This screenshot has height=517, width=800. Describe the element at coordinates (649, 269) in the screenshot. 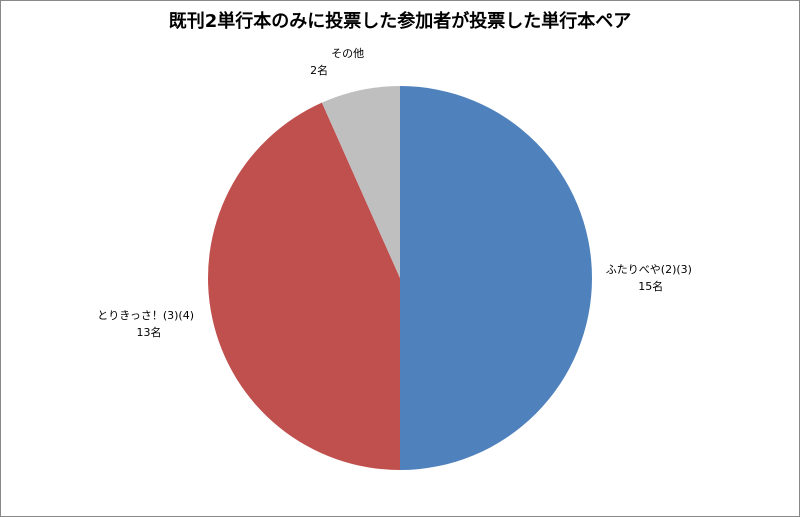

I see `slice-label: ふたりべや(2)(3)` at that location.